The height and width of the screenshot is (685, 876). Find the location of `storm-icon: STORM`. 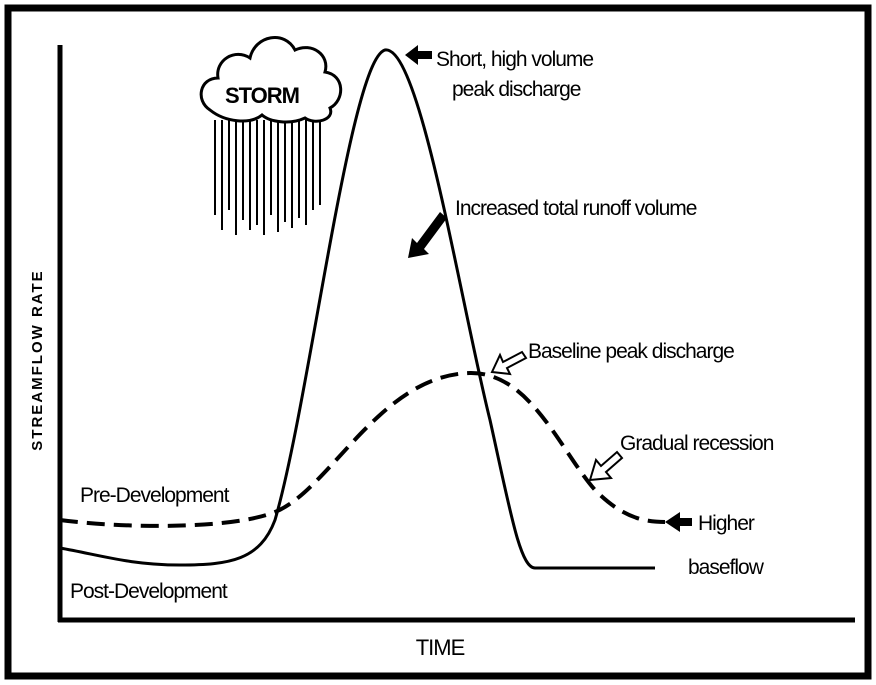

storm-icon: STORM is located at coordinates (271, 135).